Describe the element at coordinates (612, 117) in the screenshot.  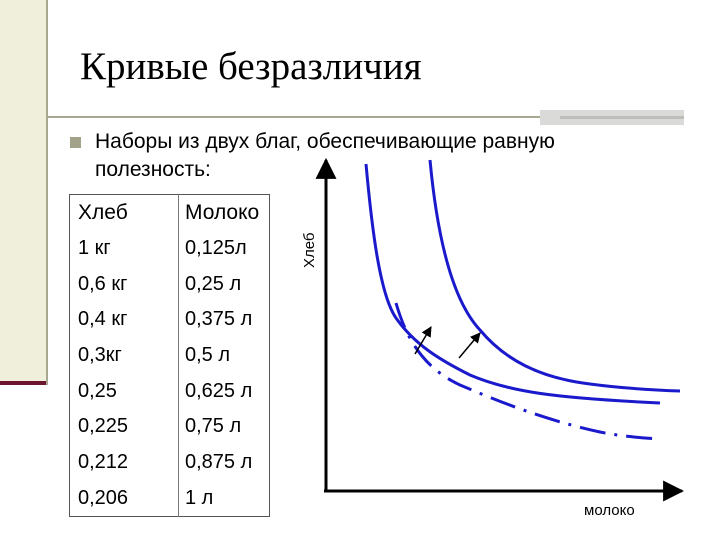
I see `corner-decor` at that location.